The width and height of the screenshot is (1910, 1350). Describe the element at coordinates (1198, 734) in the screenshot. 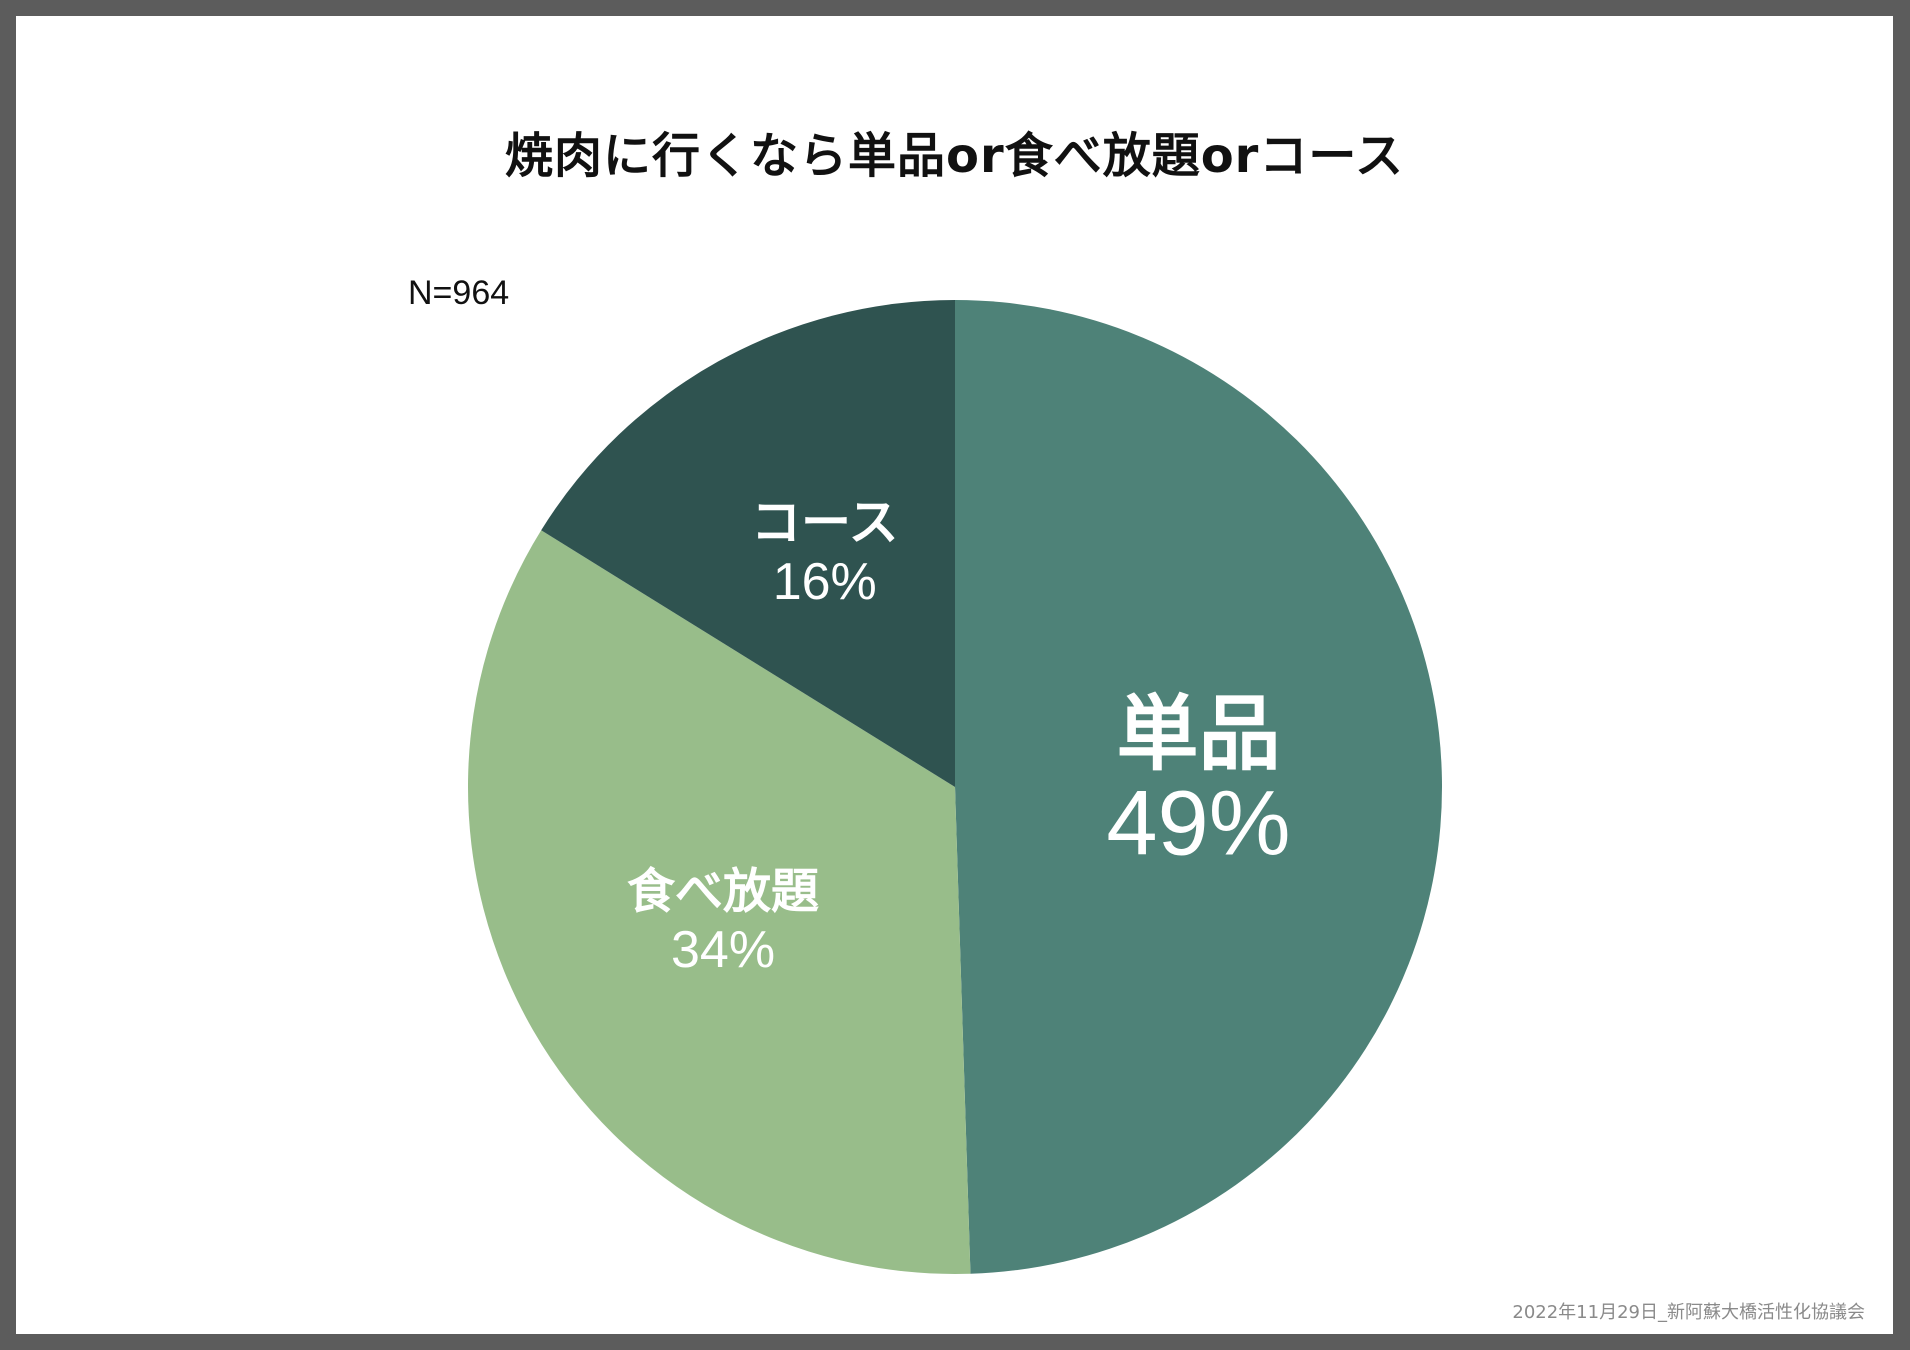

I see `slice-name-label-1: 単品` at that location.